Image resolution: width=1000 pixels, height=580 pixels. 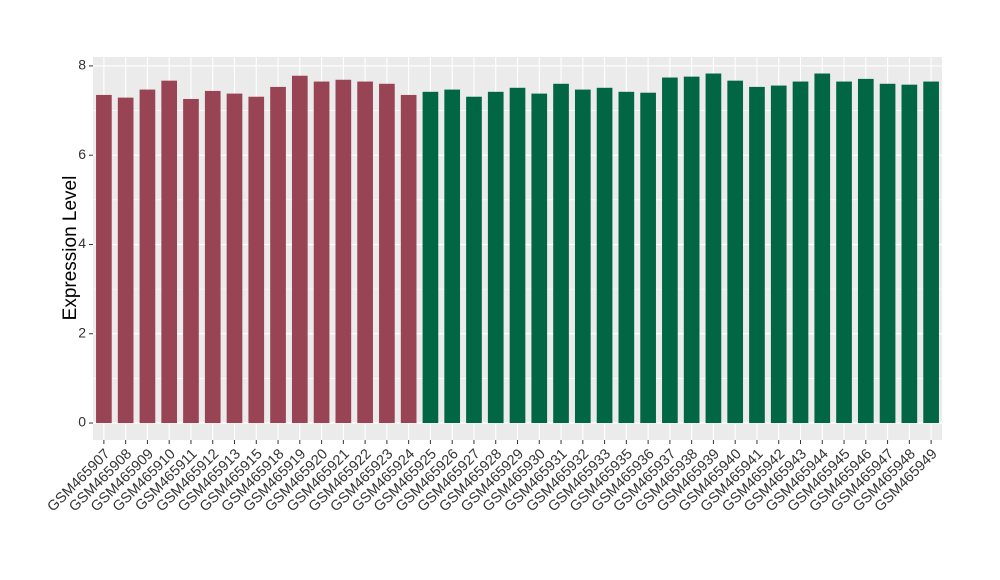 I want to click on y-axis-title: Expression Level, so click(x=70, y=248).